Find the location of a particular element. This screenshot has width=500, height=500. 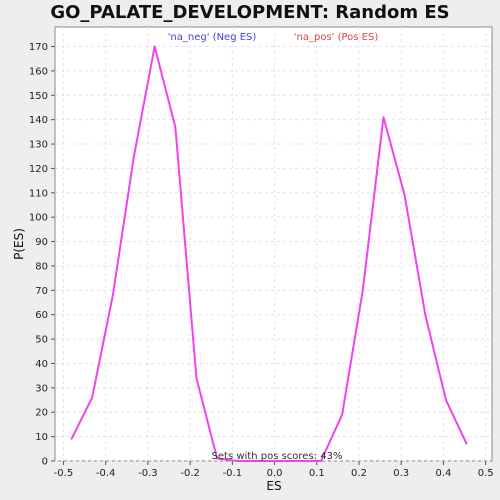

y-tick-label: 20 is located at coordinates (41, 413).